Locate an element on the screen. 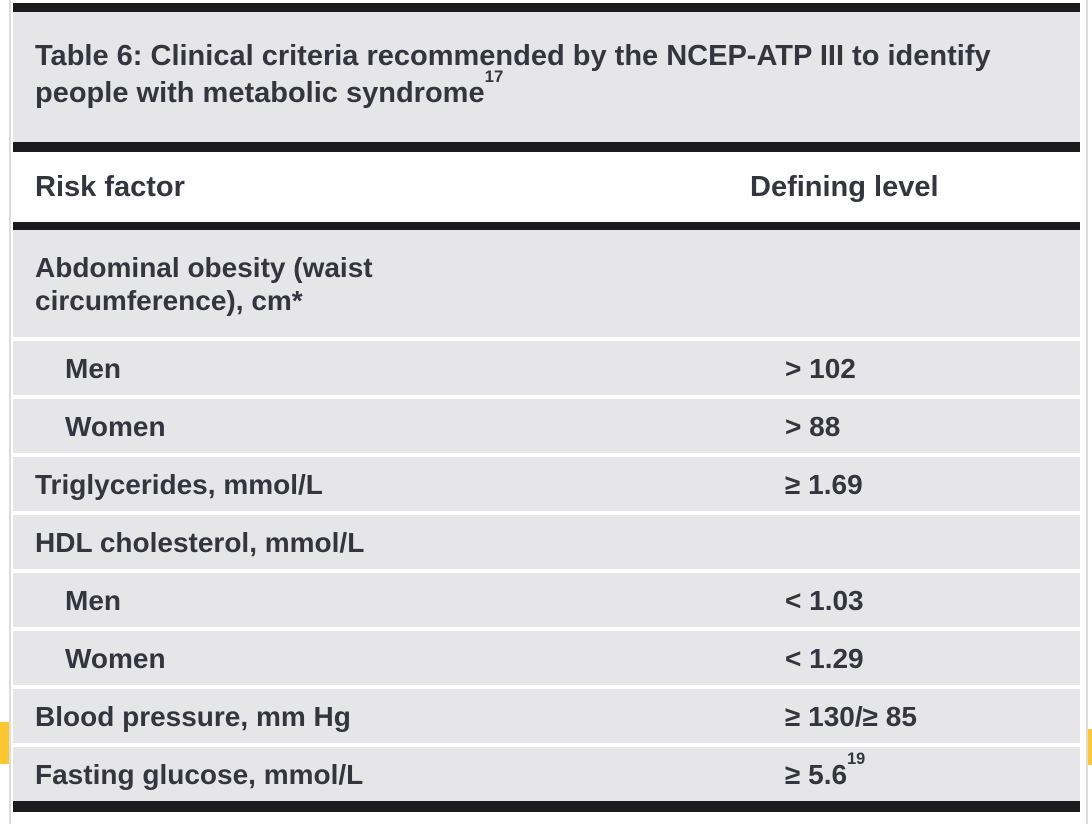 This screenshot has width=1092, height=824. table-row: Men < 1.03 is located at coordinates (546, 600).